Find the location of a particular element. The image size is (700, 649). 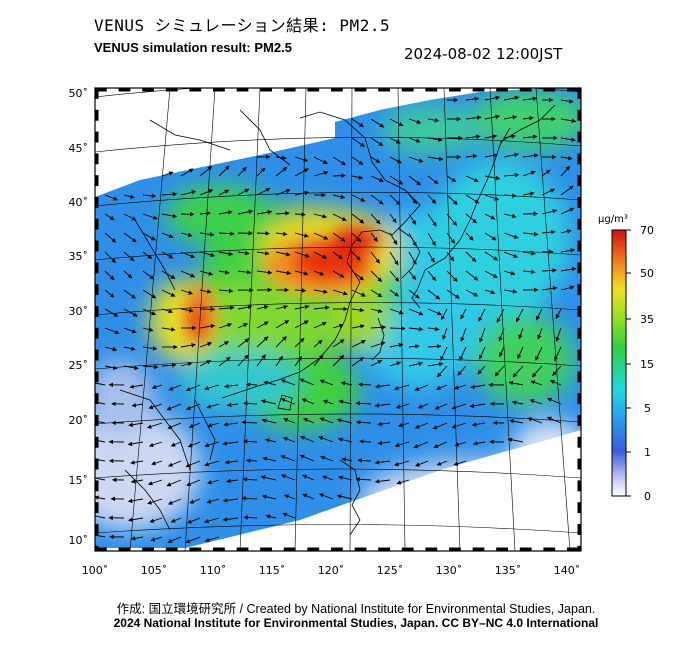

lon-tick-label: 110˚ is located at coordinates (213, 570).